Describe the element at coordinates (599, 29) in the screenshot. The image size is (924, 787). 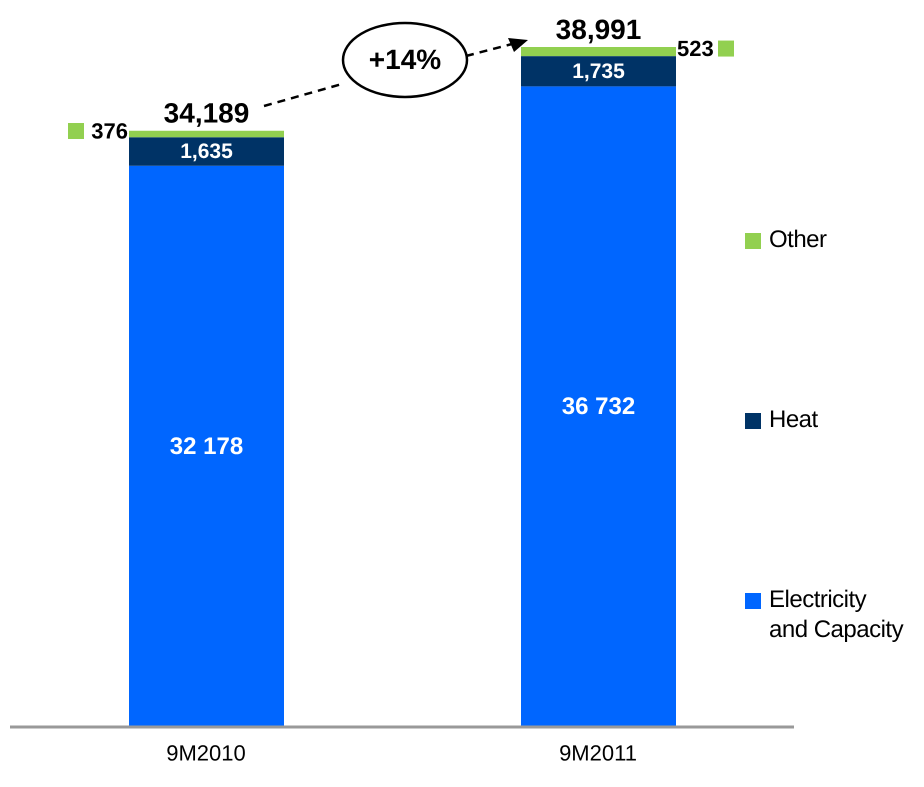
I see `total-label: 38,991` at that location.